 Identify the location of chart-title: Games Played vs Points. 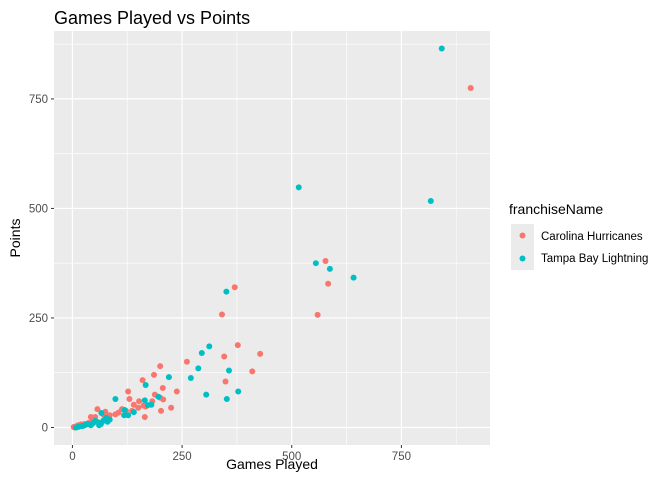
(152, 18).